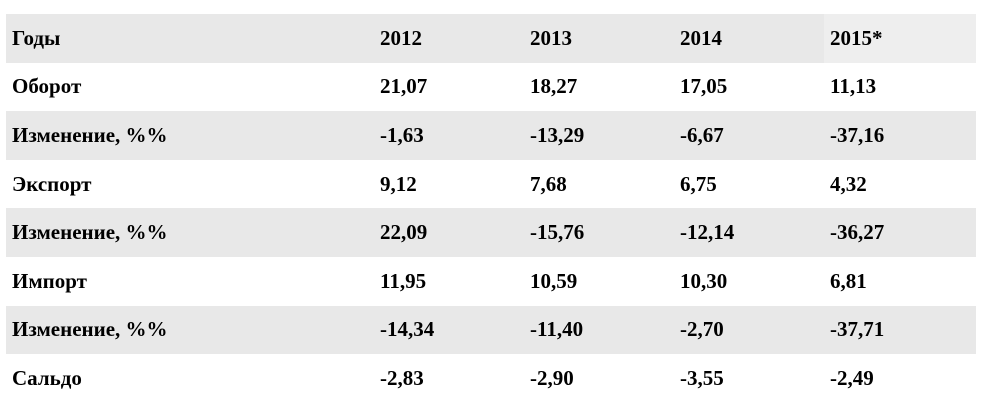 The image size is (995, 406). I want to click on header-cell: 2013, so click(599, 38).